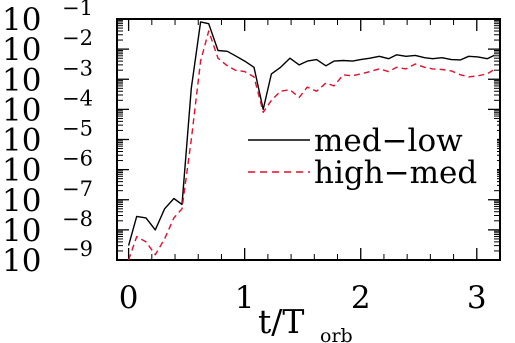 The width and height of the screenshot is (515, 343). I want to click on x-axis-title-main: t/T, so click(281, 321).